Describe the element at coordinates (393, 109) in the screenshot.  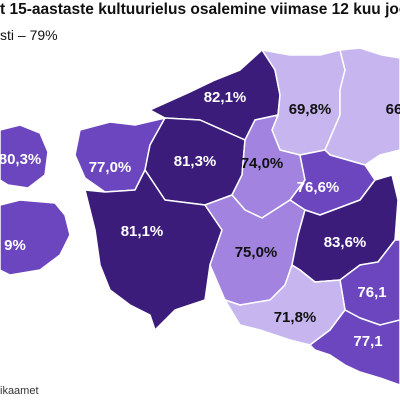
I see `region-value-ida-viru: 66` at that location.